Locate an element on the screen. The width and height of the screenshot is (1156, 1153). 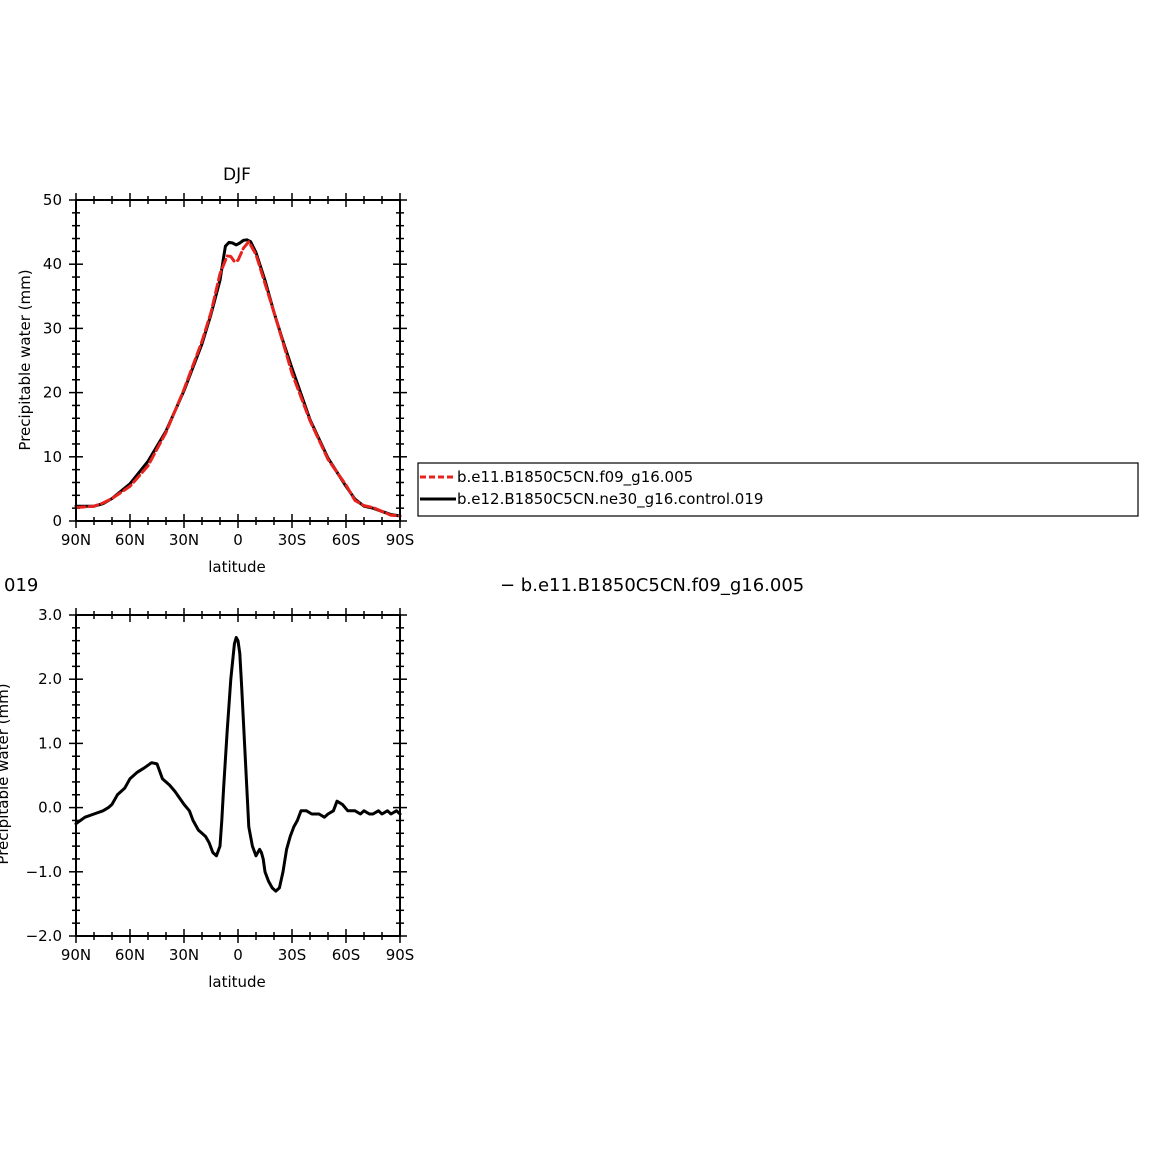
bottom-plot-ticks: 90N 60N 30N 0 30S 60S 90S −2.0 −1.0 0.0 1.0 2.0 3.0 is located at coordinates (220, 785).